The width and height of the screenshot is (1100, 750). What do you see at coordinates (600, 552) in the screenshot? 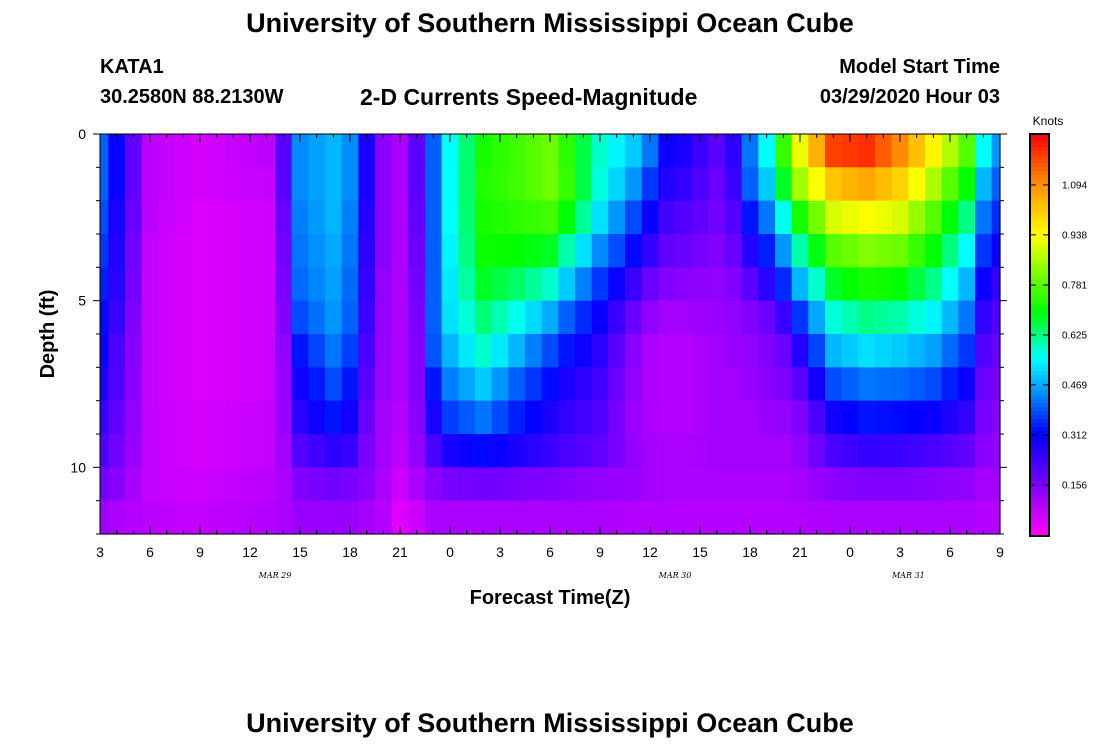
I see `x-tick-label: 9` at bounding box center [600, 552].